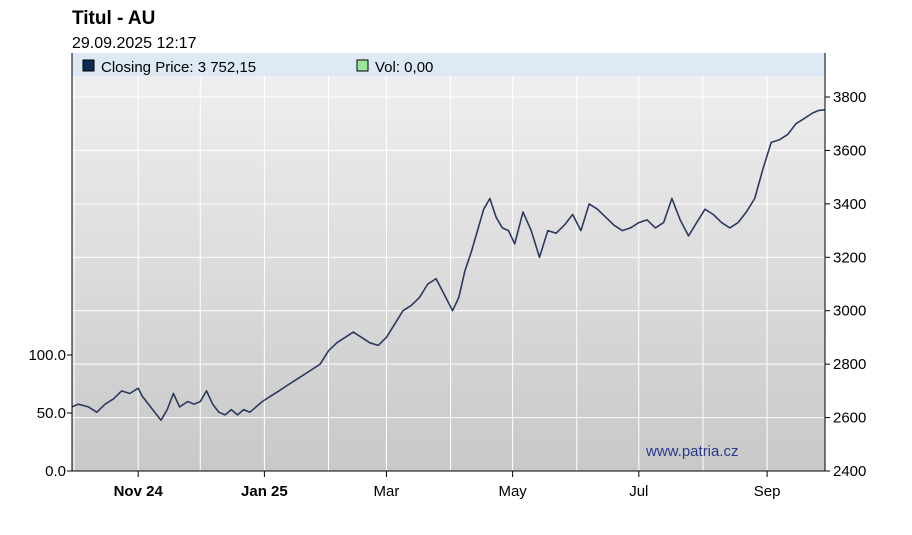 The height and width of the screenshot is (535, 912). What do you see at coordinates (849, 311) in the screenshot?
I see `price-tick-label: 3000` at bounding box center [849, 311].